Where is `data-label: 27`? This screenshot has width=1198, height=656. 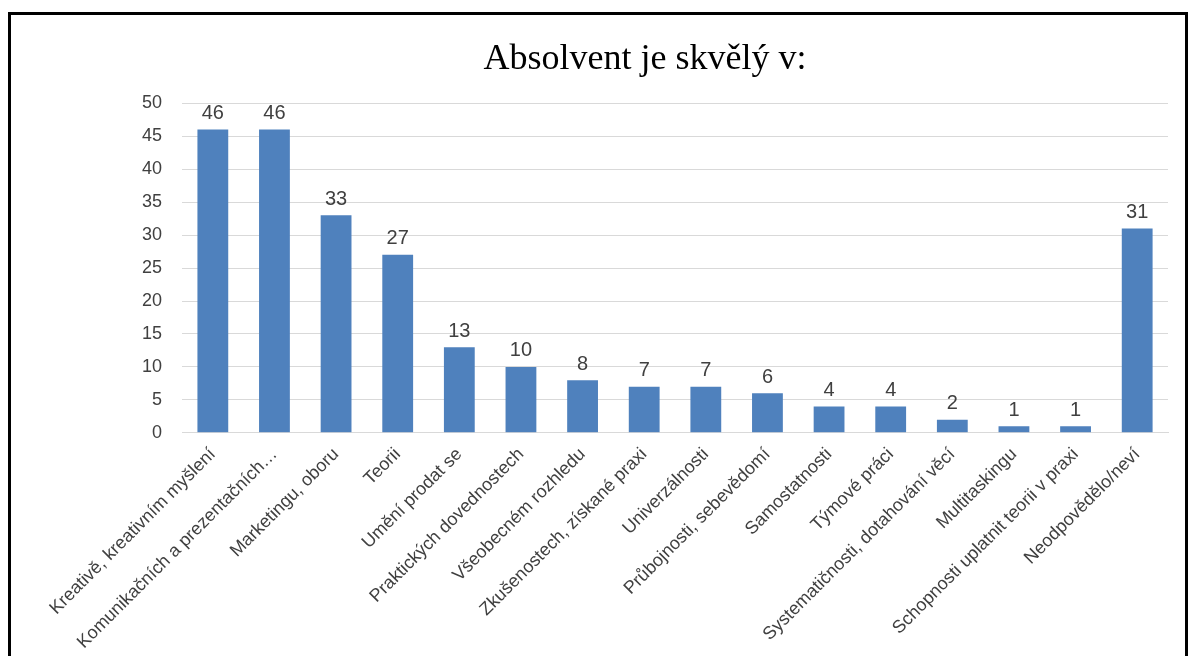 data-label: 27 is located at coordinates (397, 237).